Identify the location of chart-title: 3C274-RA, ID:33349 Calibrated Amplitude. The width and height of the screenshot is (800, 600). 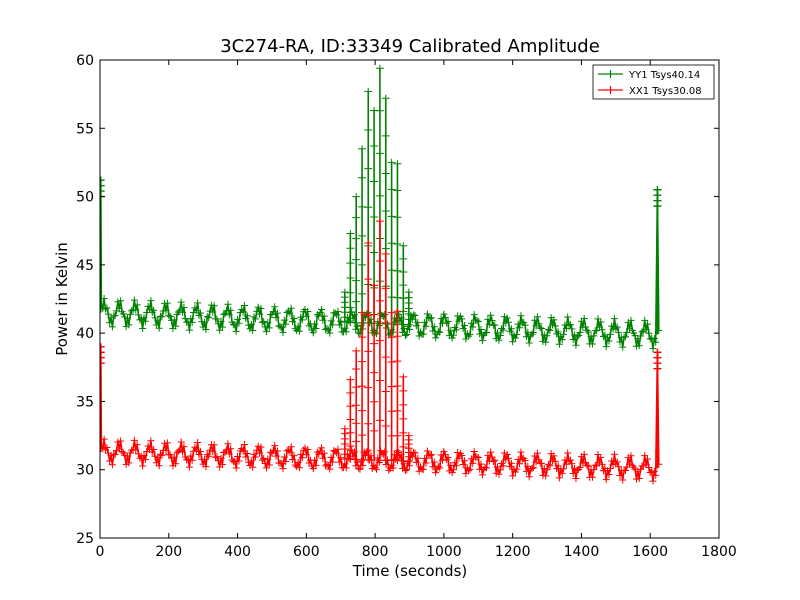
(410, 46).